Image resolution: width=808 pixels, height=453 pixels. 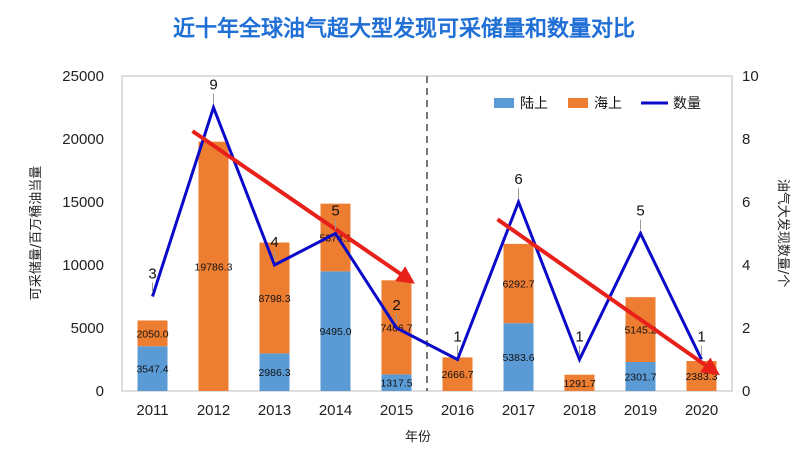 What do you see at coordinates (457, 410) in the screenshot?
I see `x-tick-label: 2016` at bounding box center [457, 410].